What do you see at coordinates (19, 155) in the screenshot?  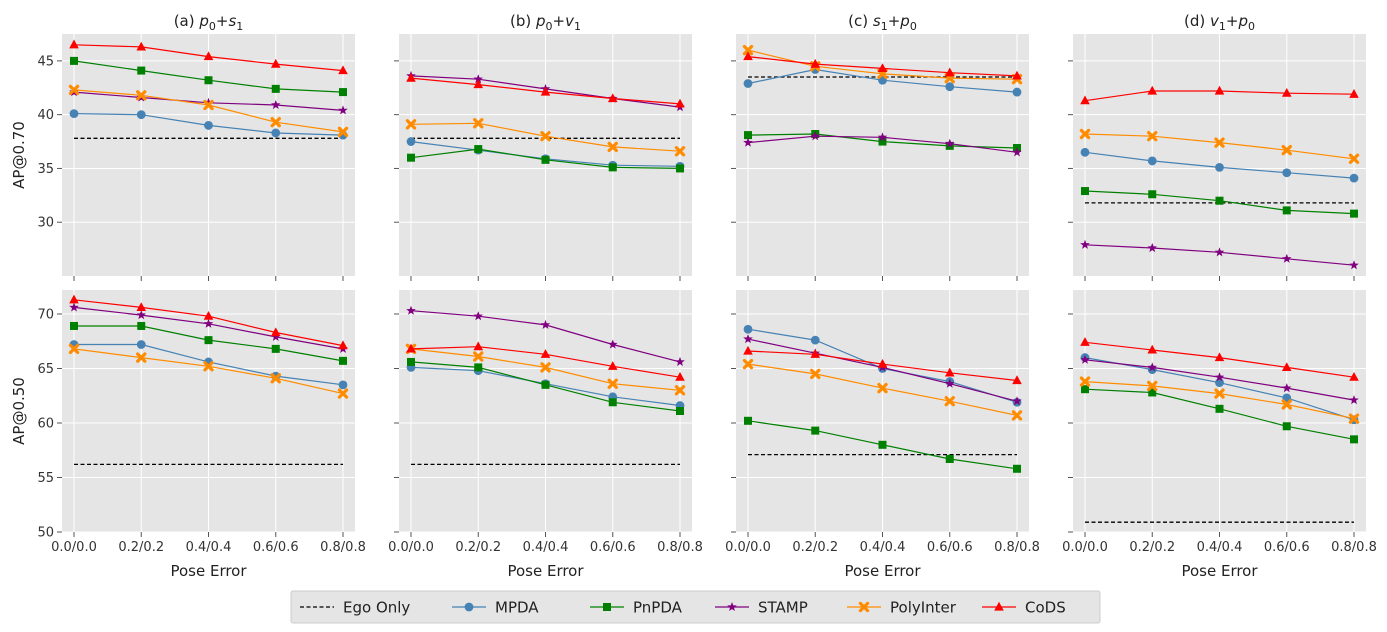 I see `y-axis-label: AP@0.70` at bounding box center [19, 155].